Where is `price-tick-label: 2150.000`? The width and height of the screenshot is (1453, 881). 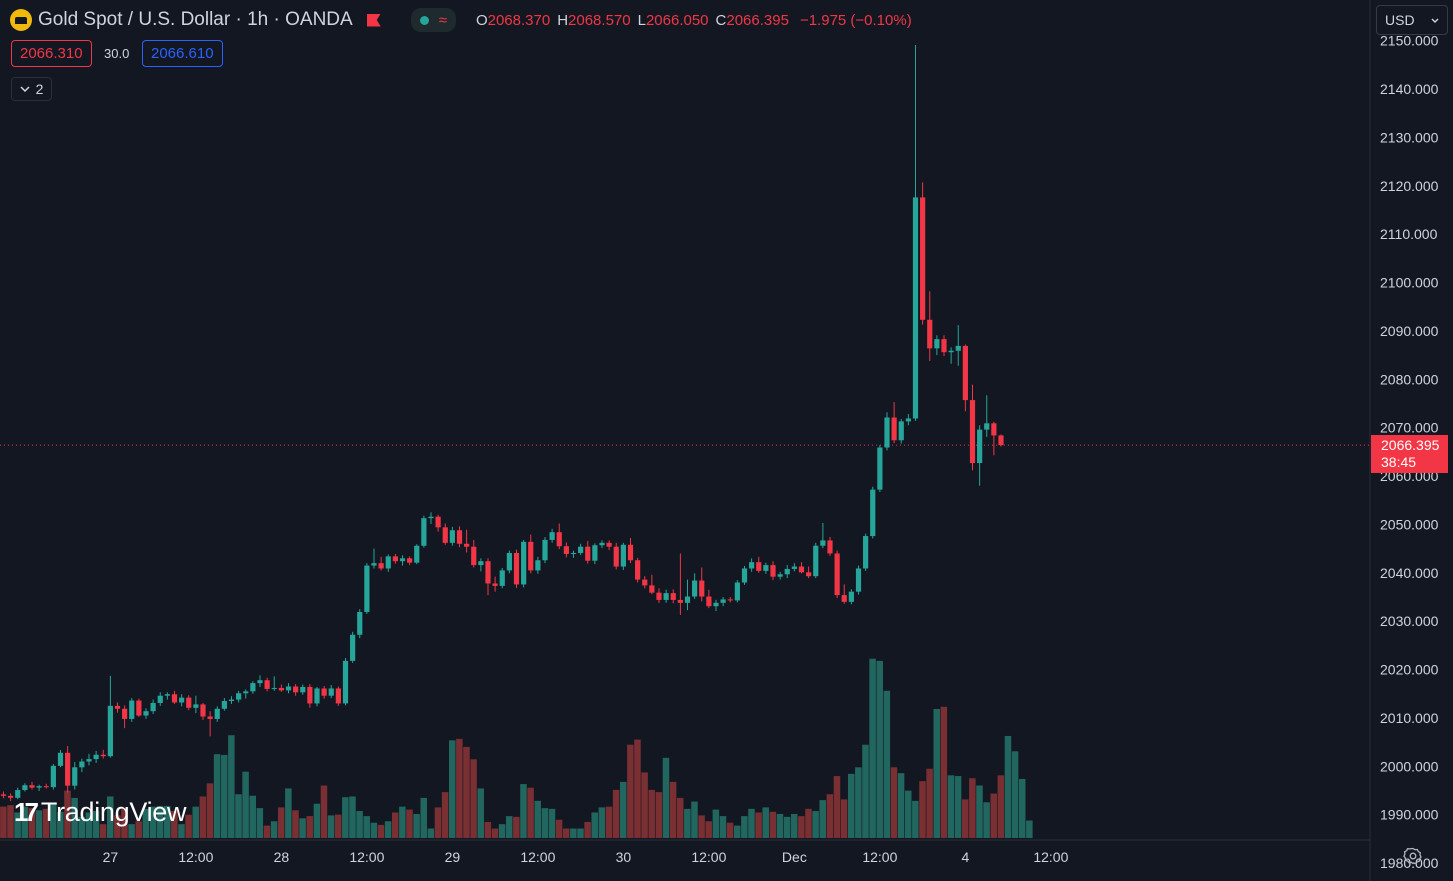
price-tick-label: 2150.000 is located at coordinates (1409, 41).